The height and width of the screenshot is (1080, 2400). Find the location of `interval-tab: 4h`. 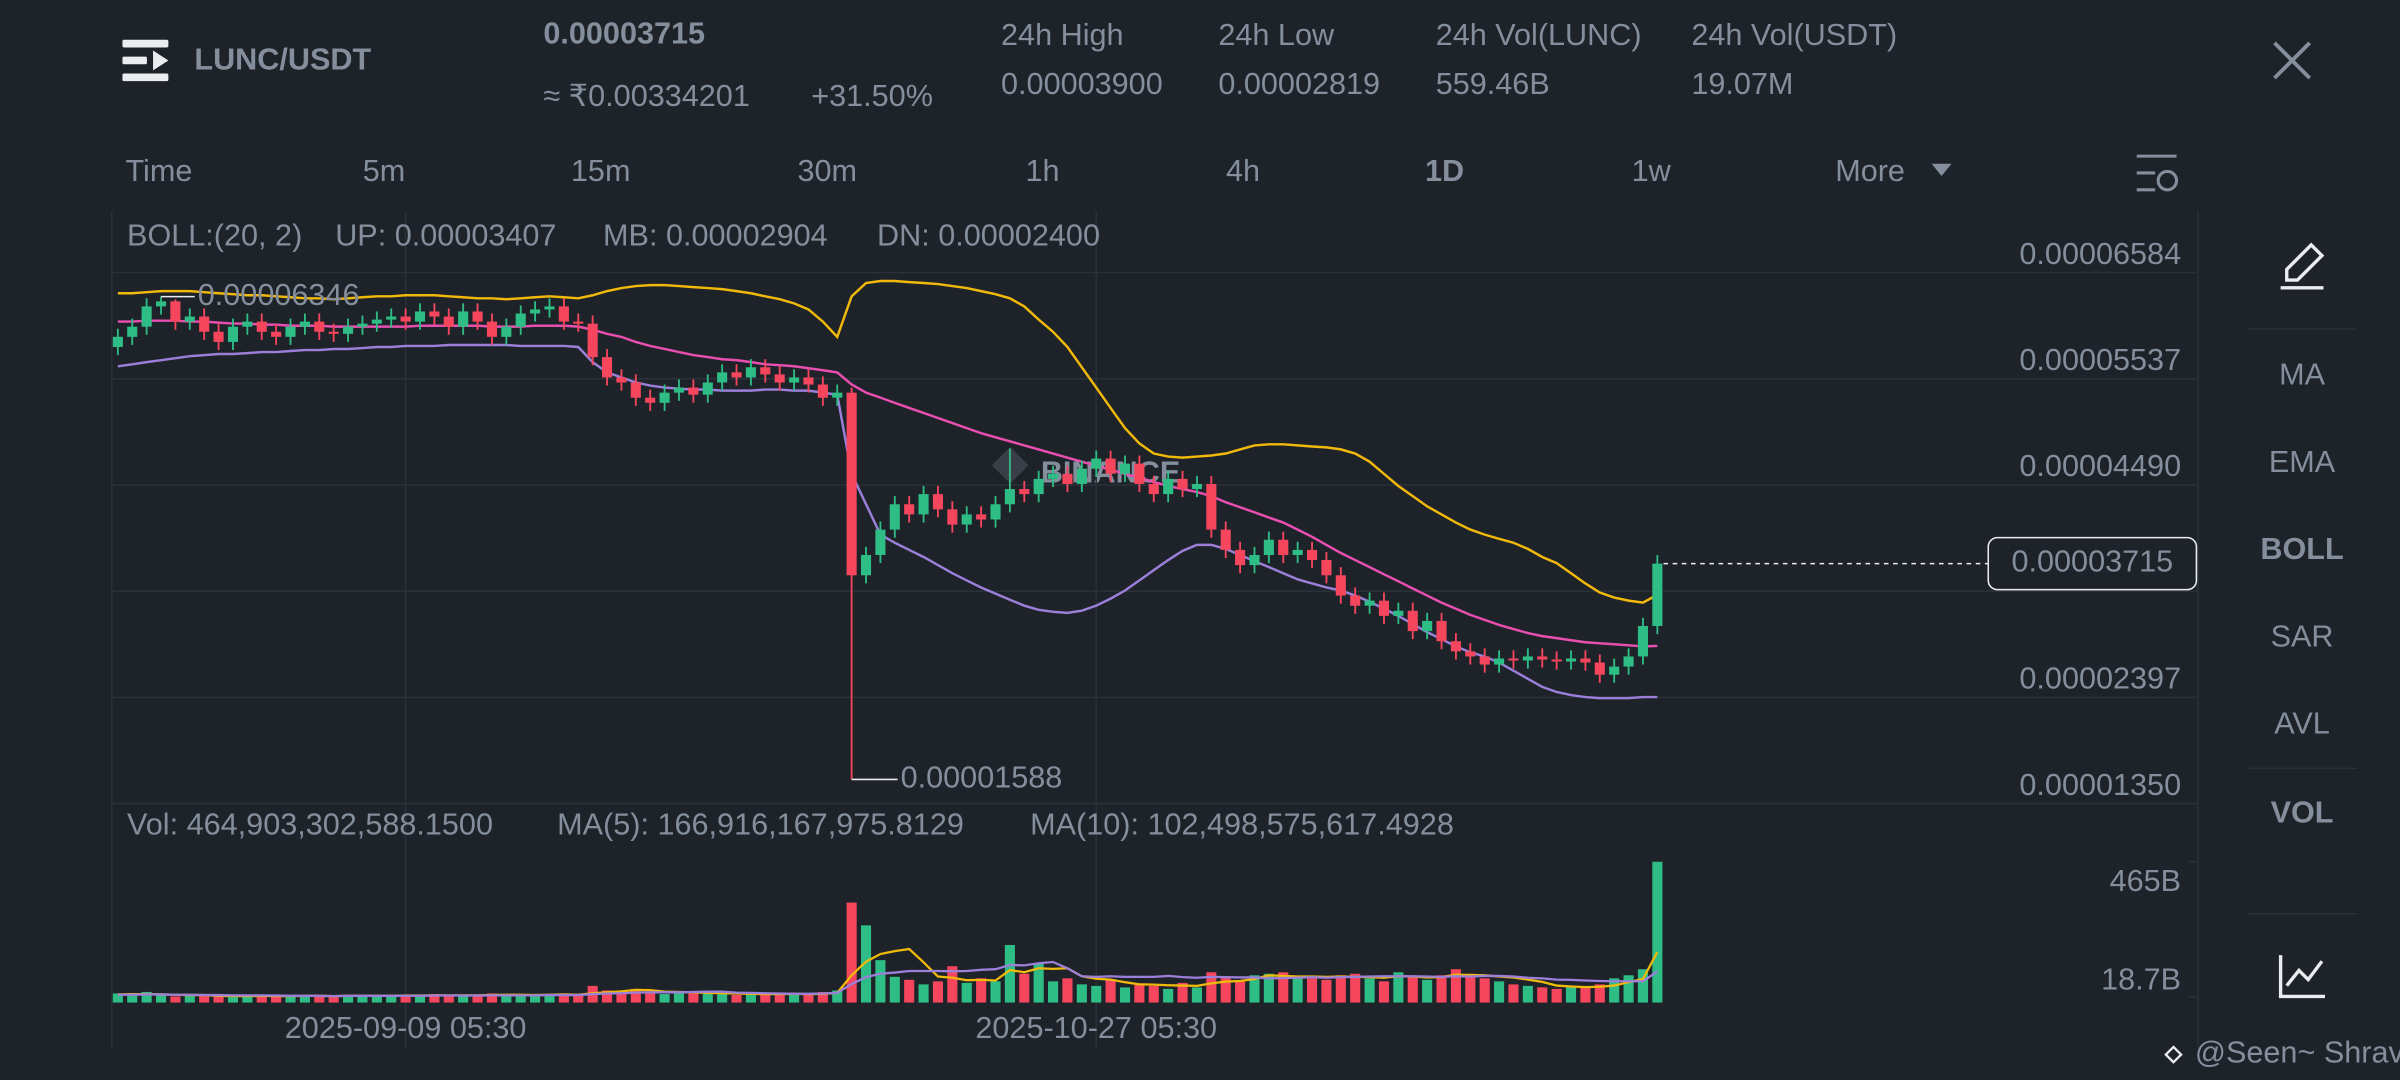

interval-tab: 4h is located at coordinates (1243, 171).